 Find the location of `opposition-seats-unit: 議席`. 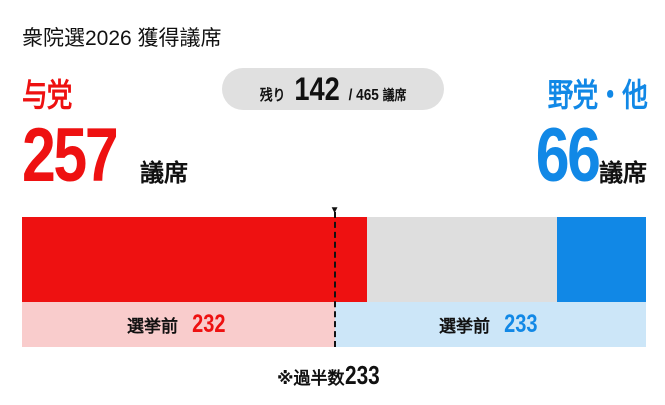

opposition-seats-unit: 議席 is located at coordinates (623, 173).